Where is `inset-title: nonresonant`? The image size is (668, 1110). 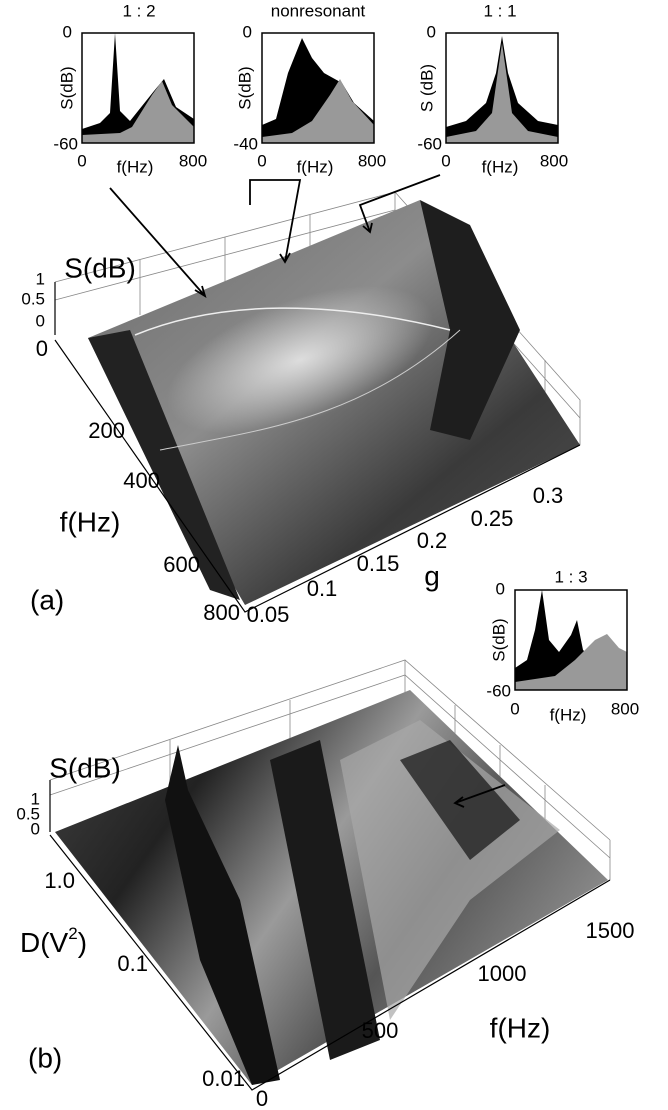
inset-title: nonresonant is located at coordinates (318, 10).